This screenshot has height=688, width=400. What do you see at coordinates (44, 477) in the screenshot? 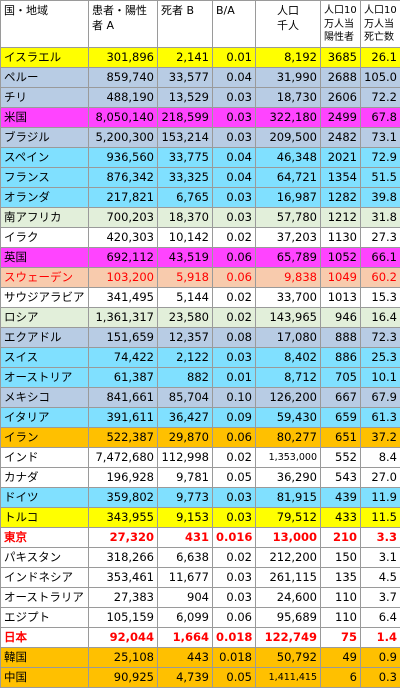
I see `country-cell: カナダ` at bounding box center [44, 477].